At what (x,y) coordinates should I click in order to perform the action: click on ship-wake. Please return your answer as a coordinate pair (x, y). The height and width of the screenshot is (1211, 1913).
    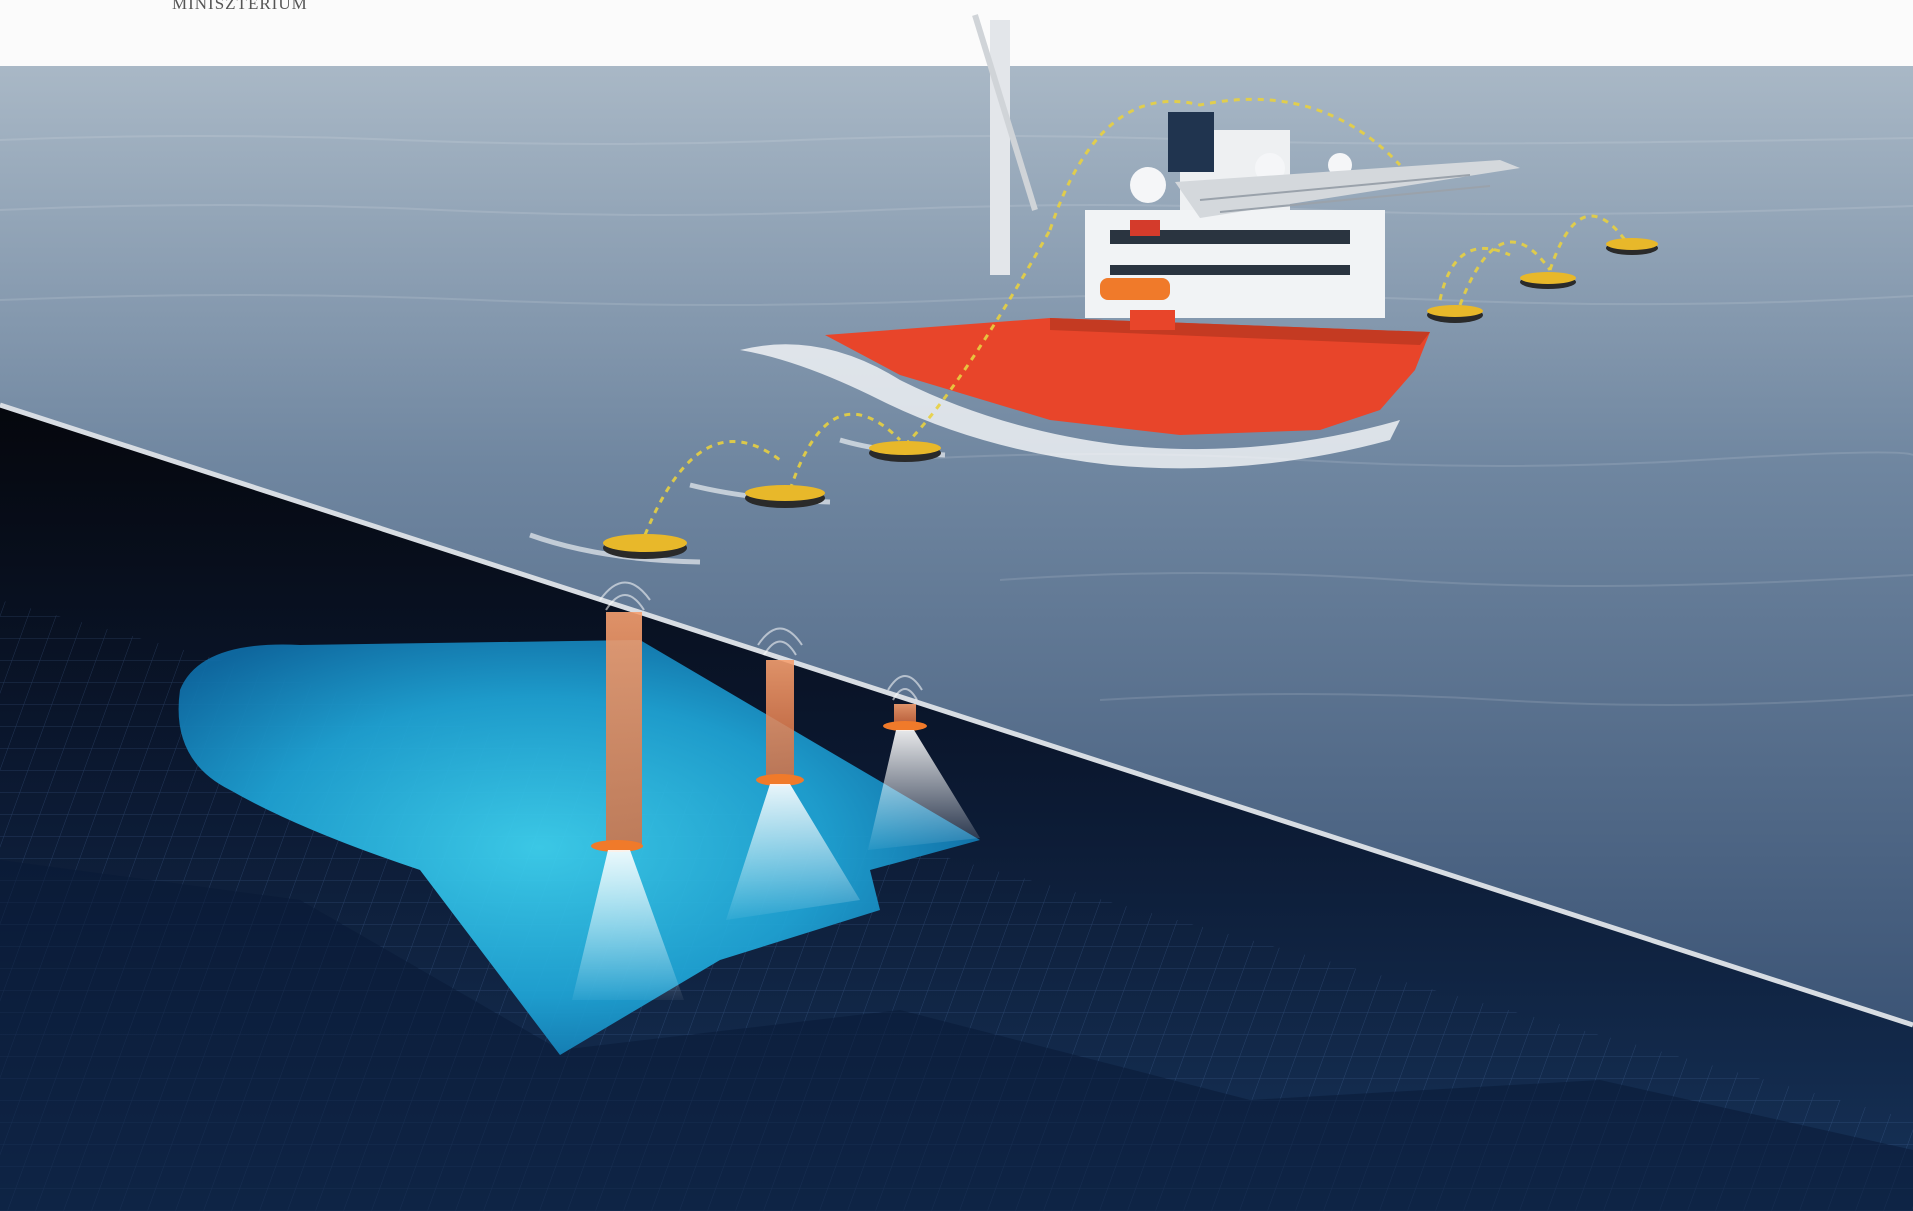
    Looking at the image, I should click on (1070, 406).